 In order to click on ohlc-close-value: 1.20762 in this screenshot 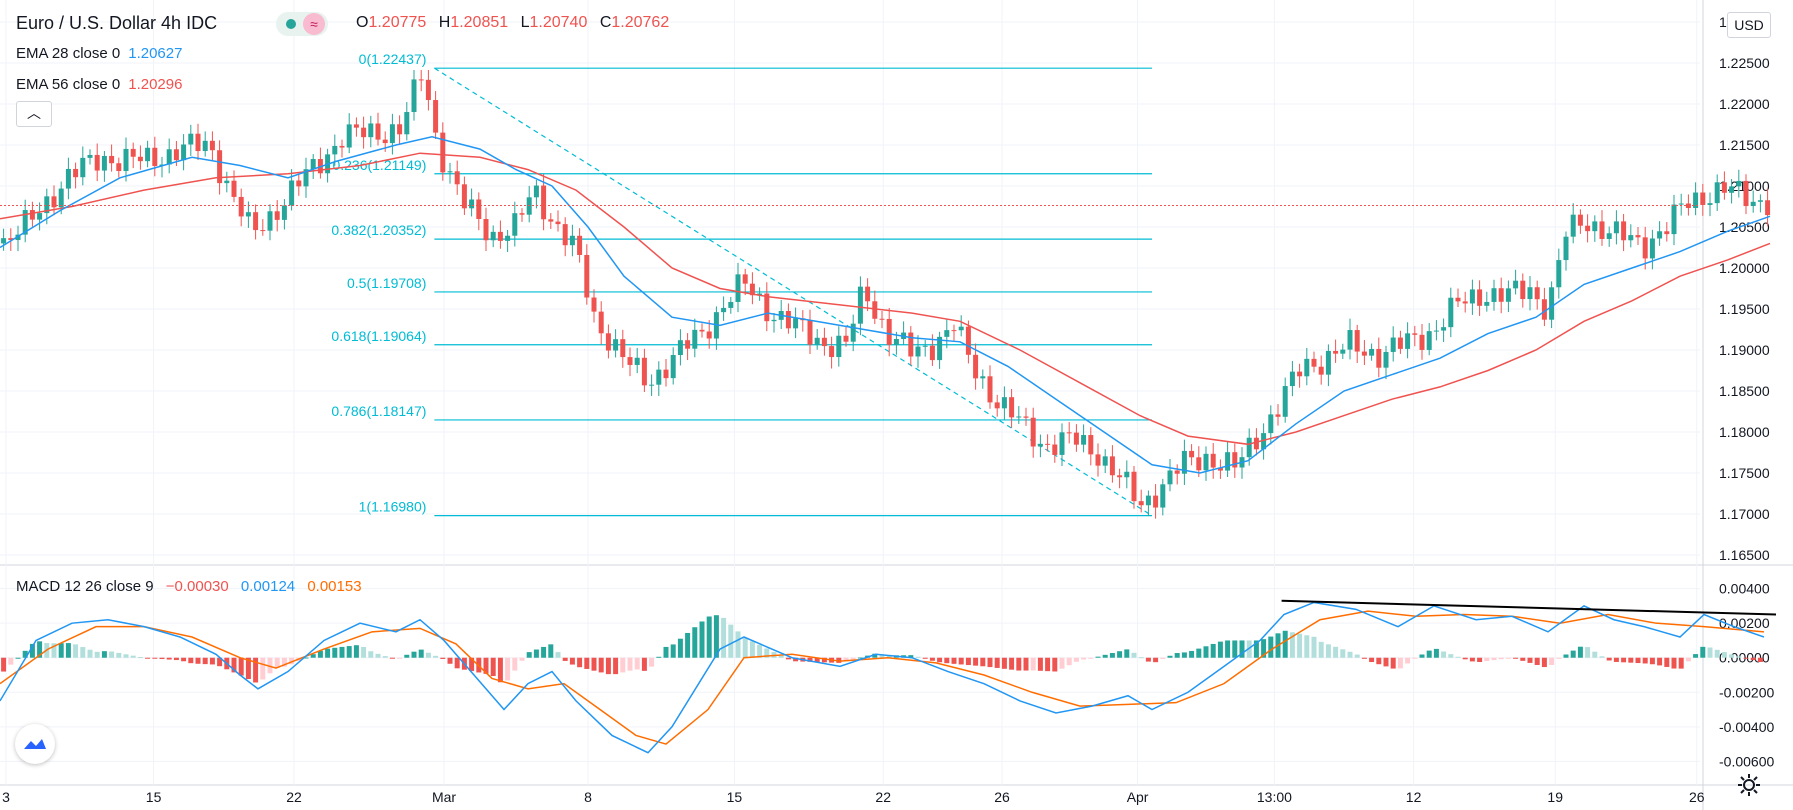, I will do `click(640, 22)`.